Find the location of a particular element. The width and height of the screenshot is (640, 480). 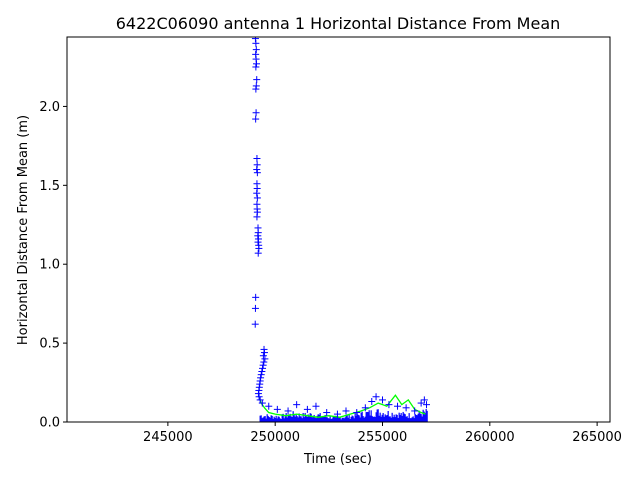

y-axis: 0.0 0.5 1.0 1.5 2.0 is located at coordinates (53, 265).